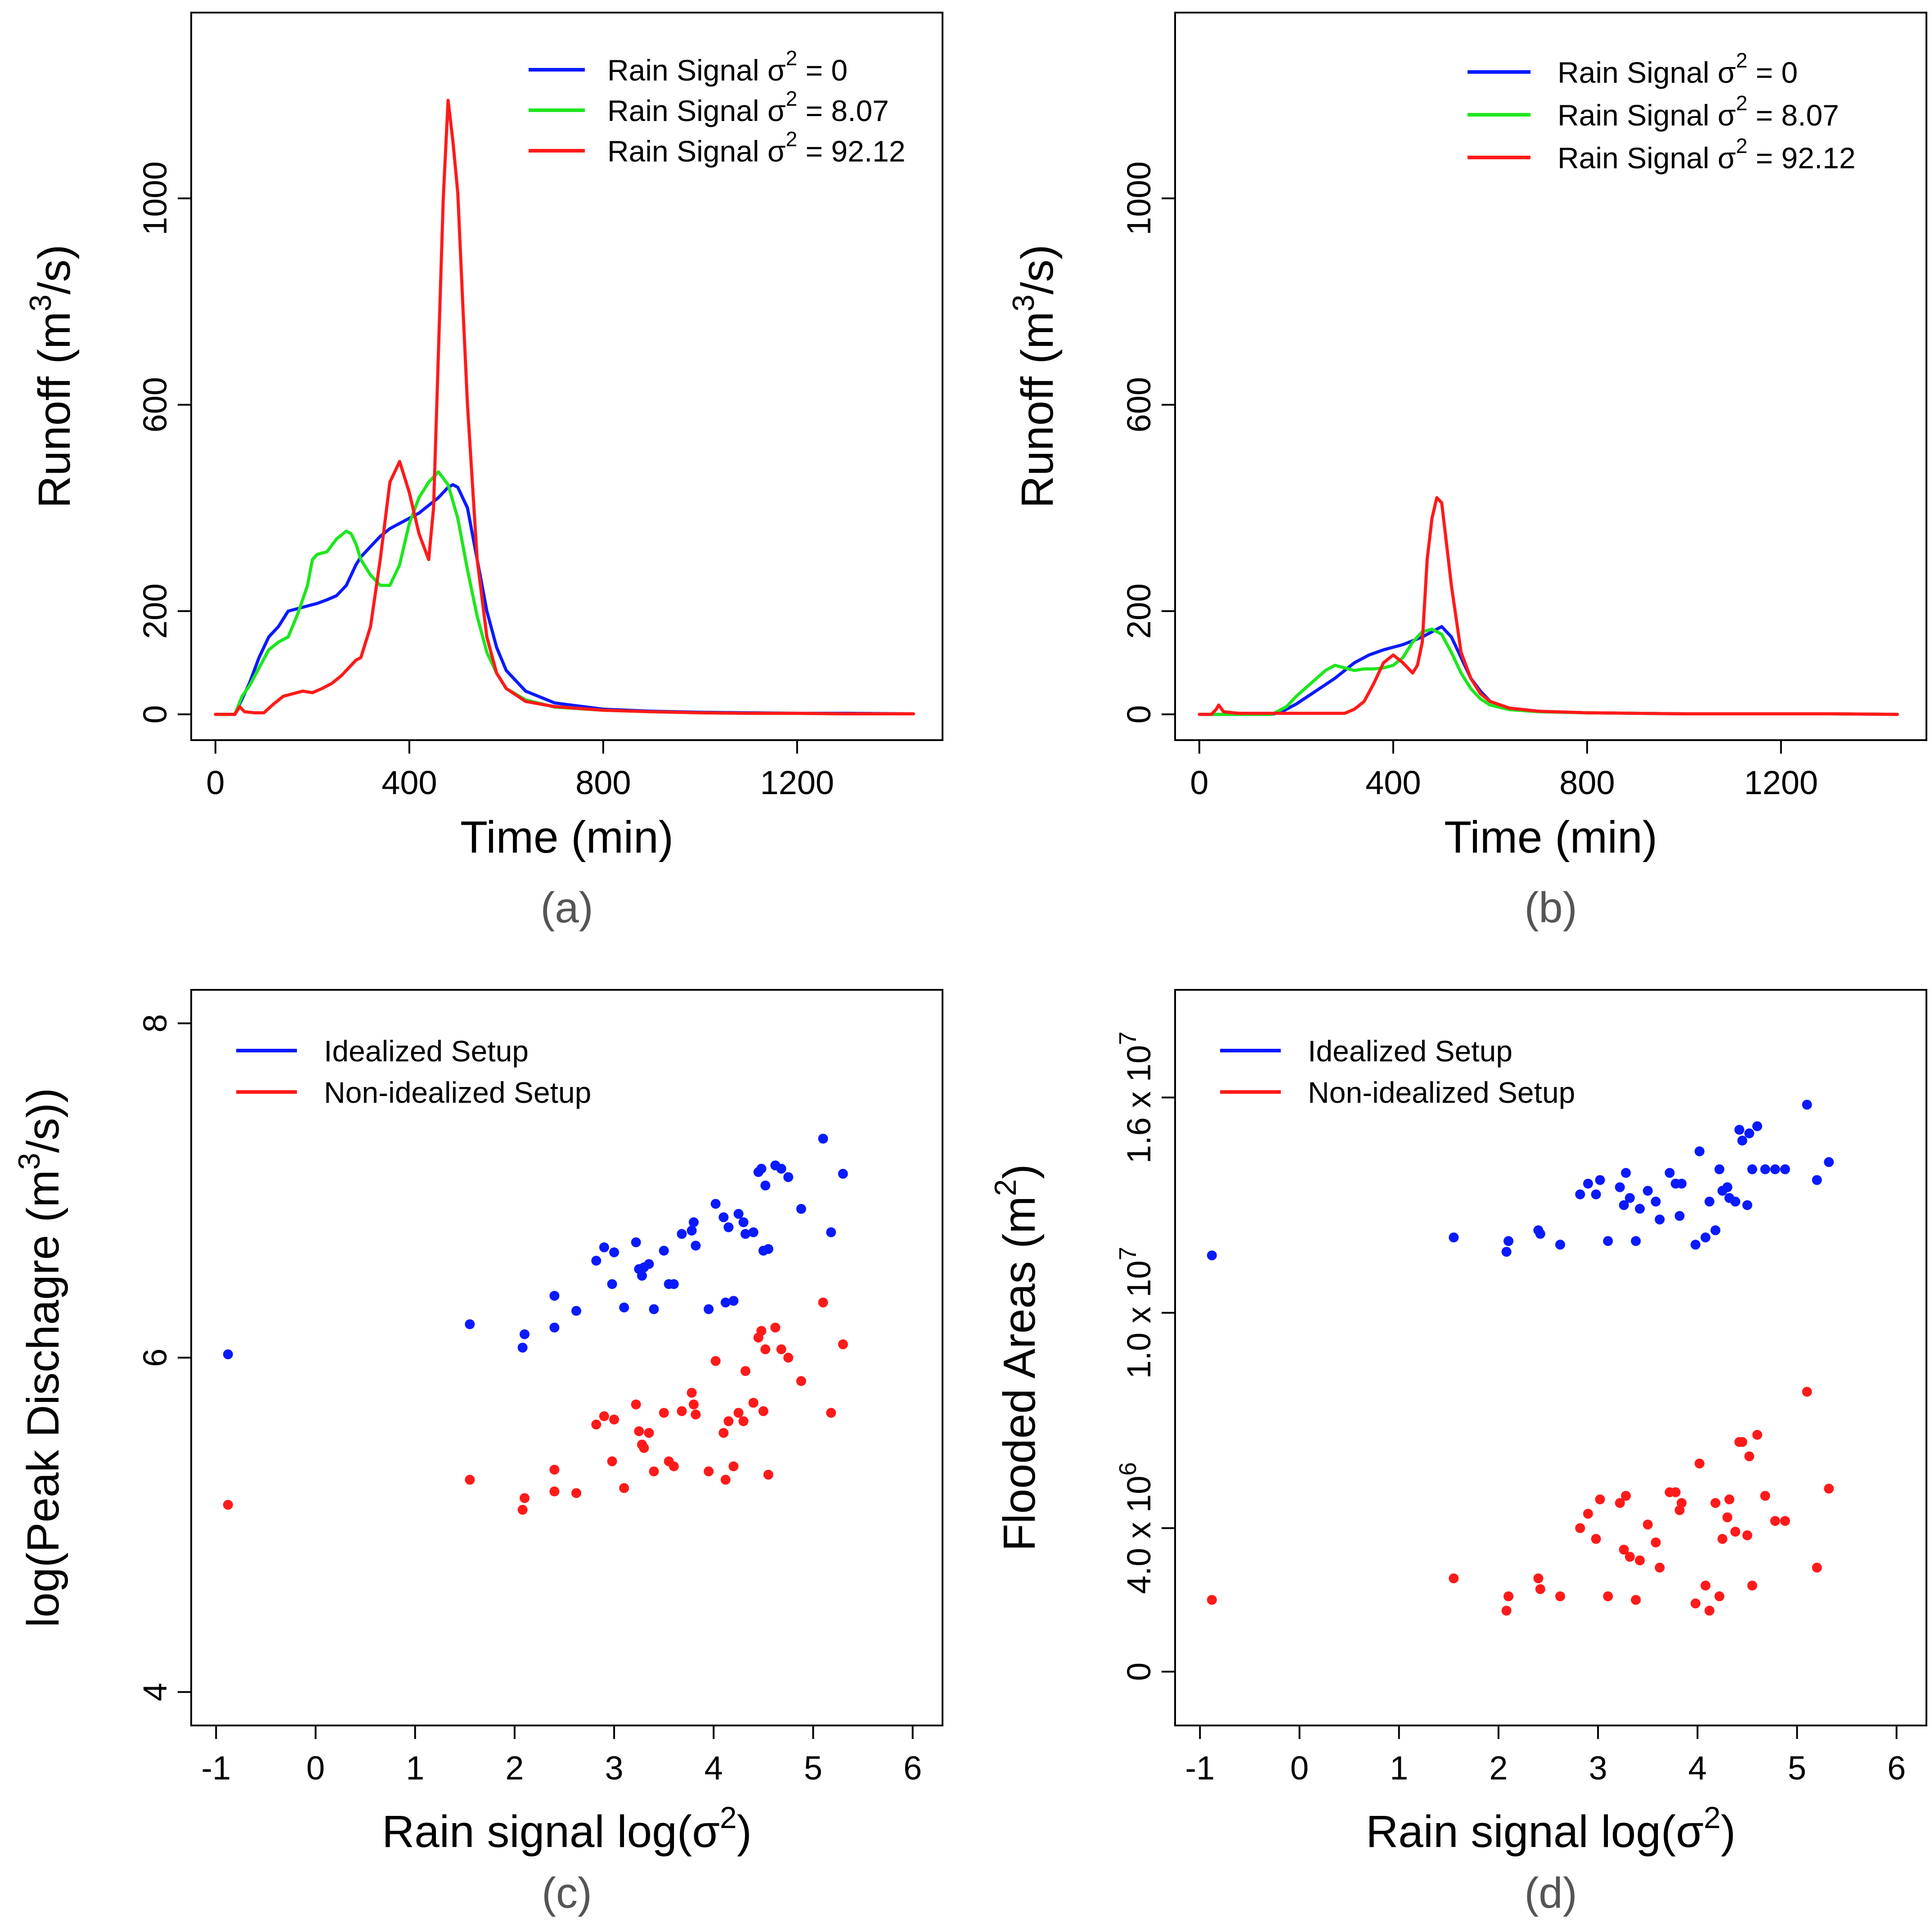  What do you see at coordinates (415, 1768) in the screenshot?
I see `x-tick-label: 1` at bounding box center [415, 1768].